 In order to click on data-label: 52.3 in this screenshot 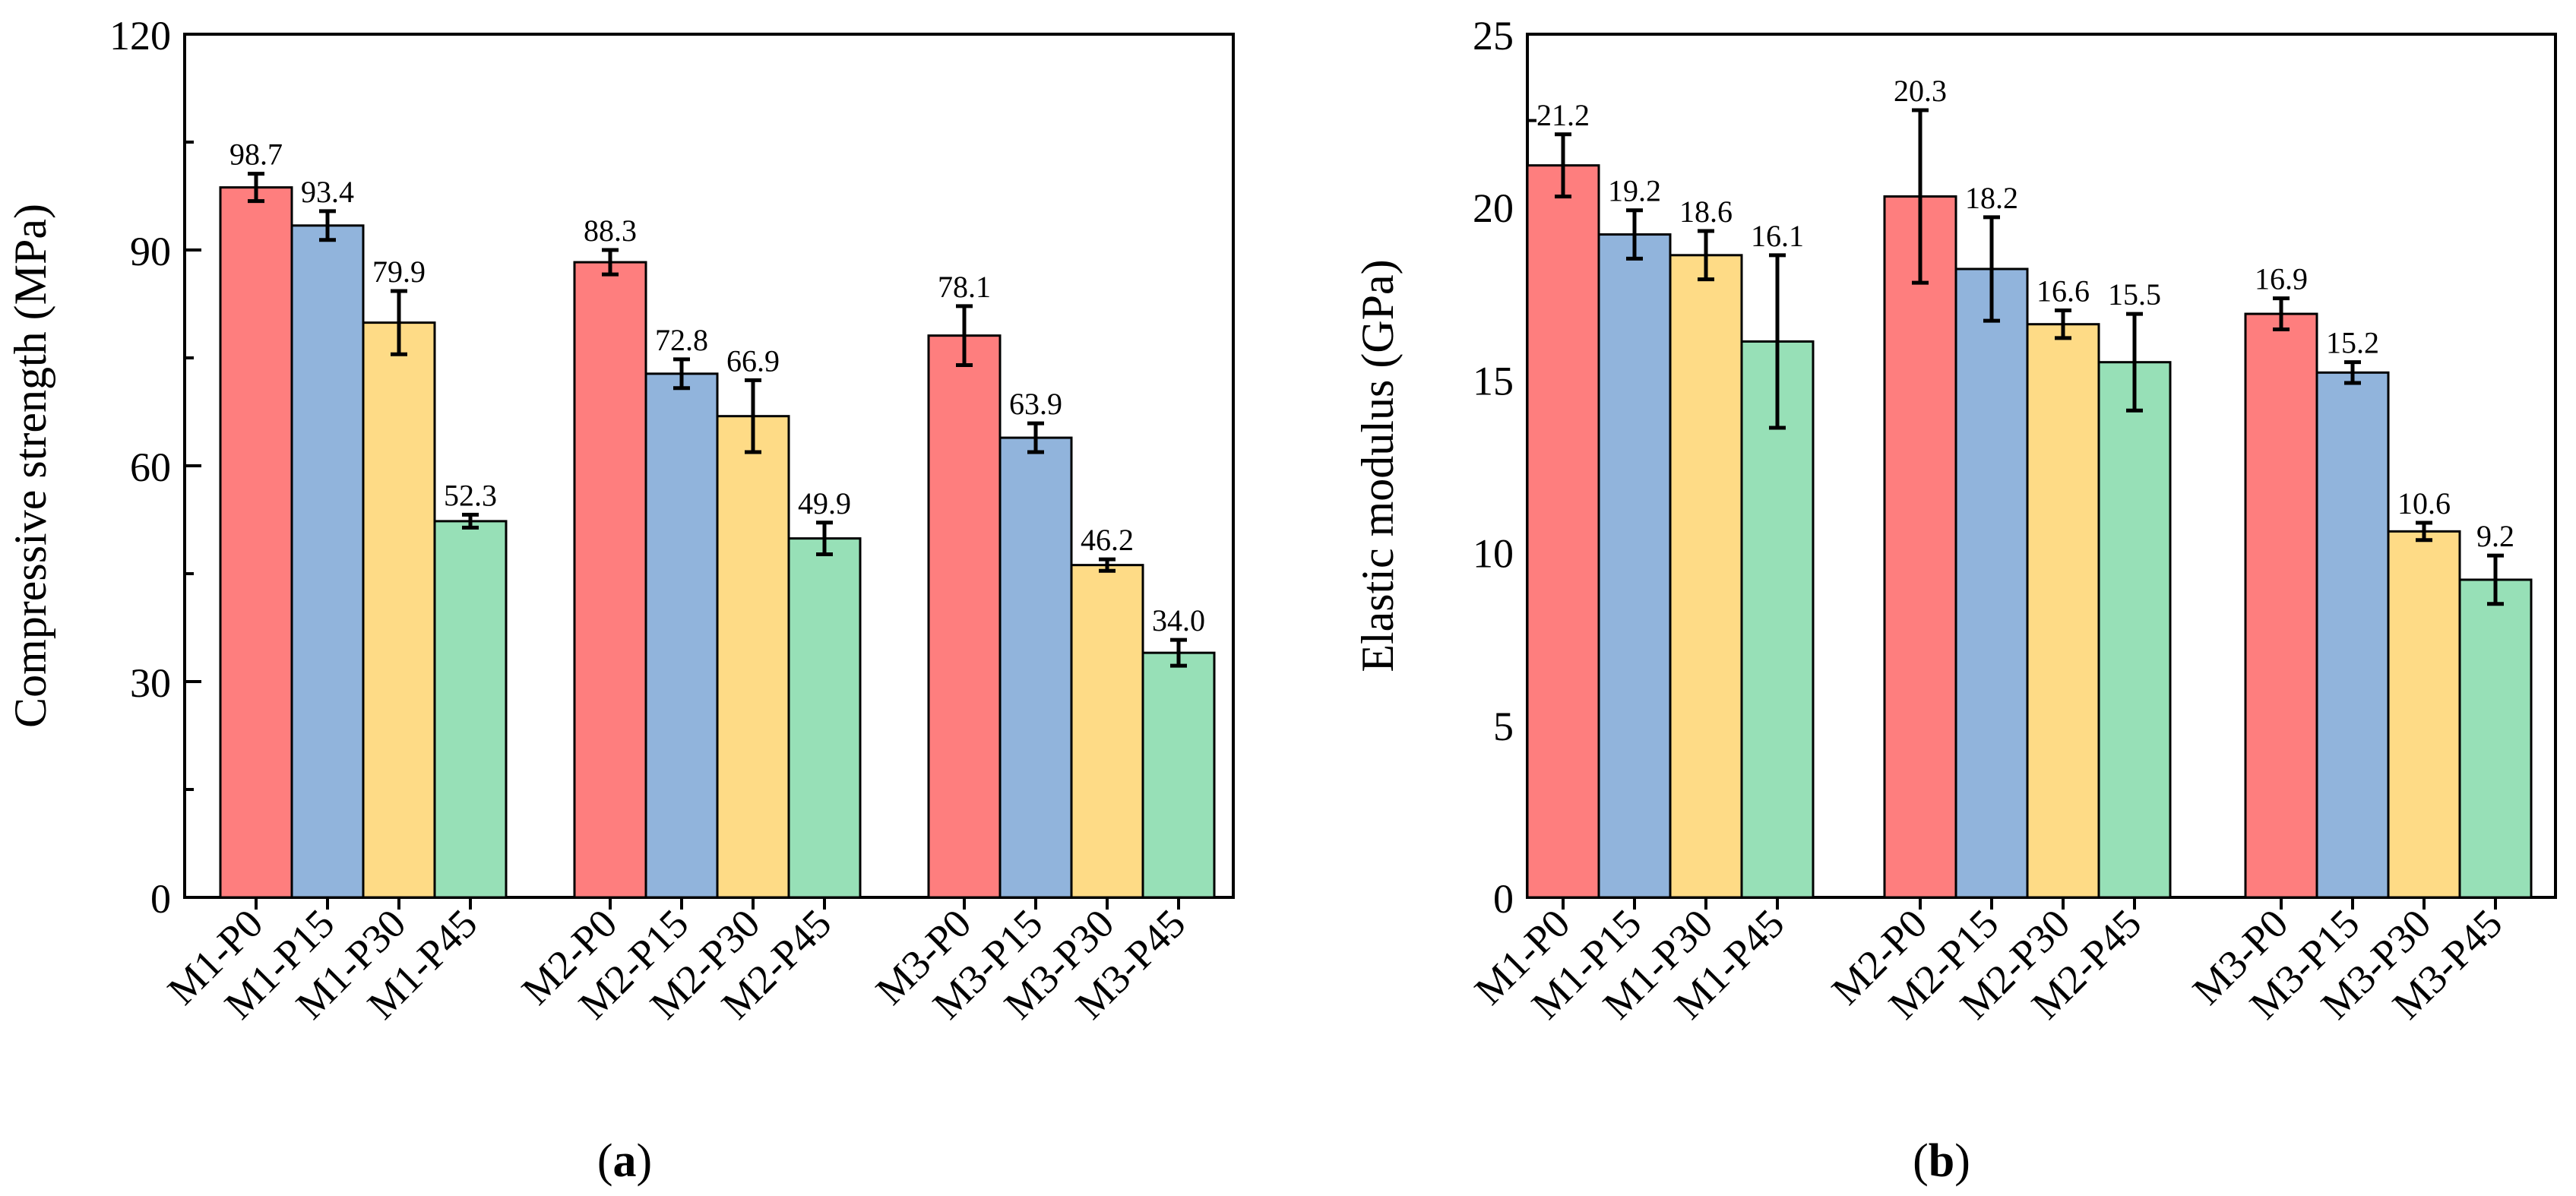, I will do `click(471, 495)`.